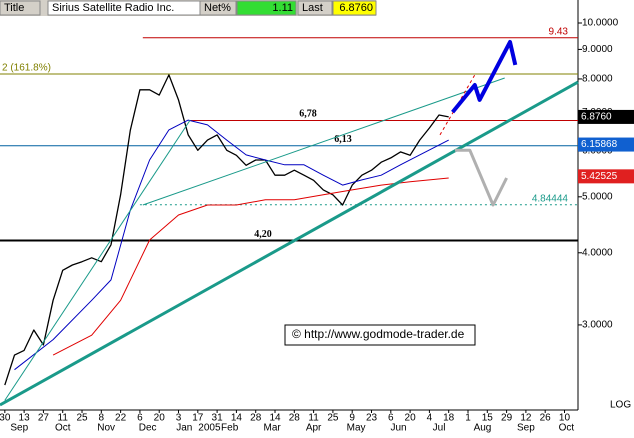 This screenshot has width=634, height=438. Describe the element at coordinates (198, 418) in the screenshot. I see `x-tick-label: 17` at that location.